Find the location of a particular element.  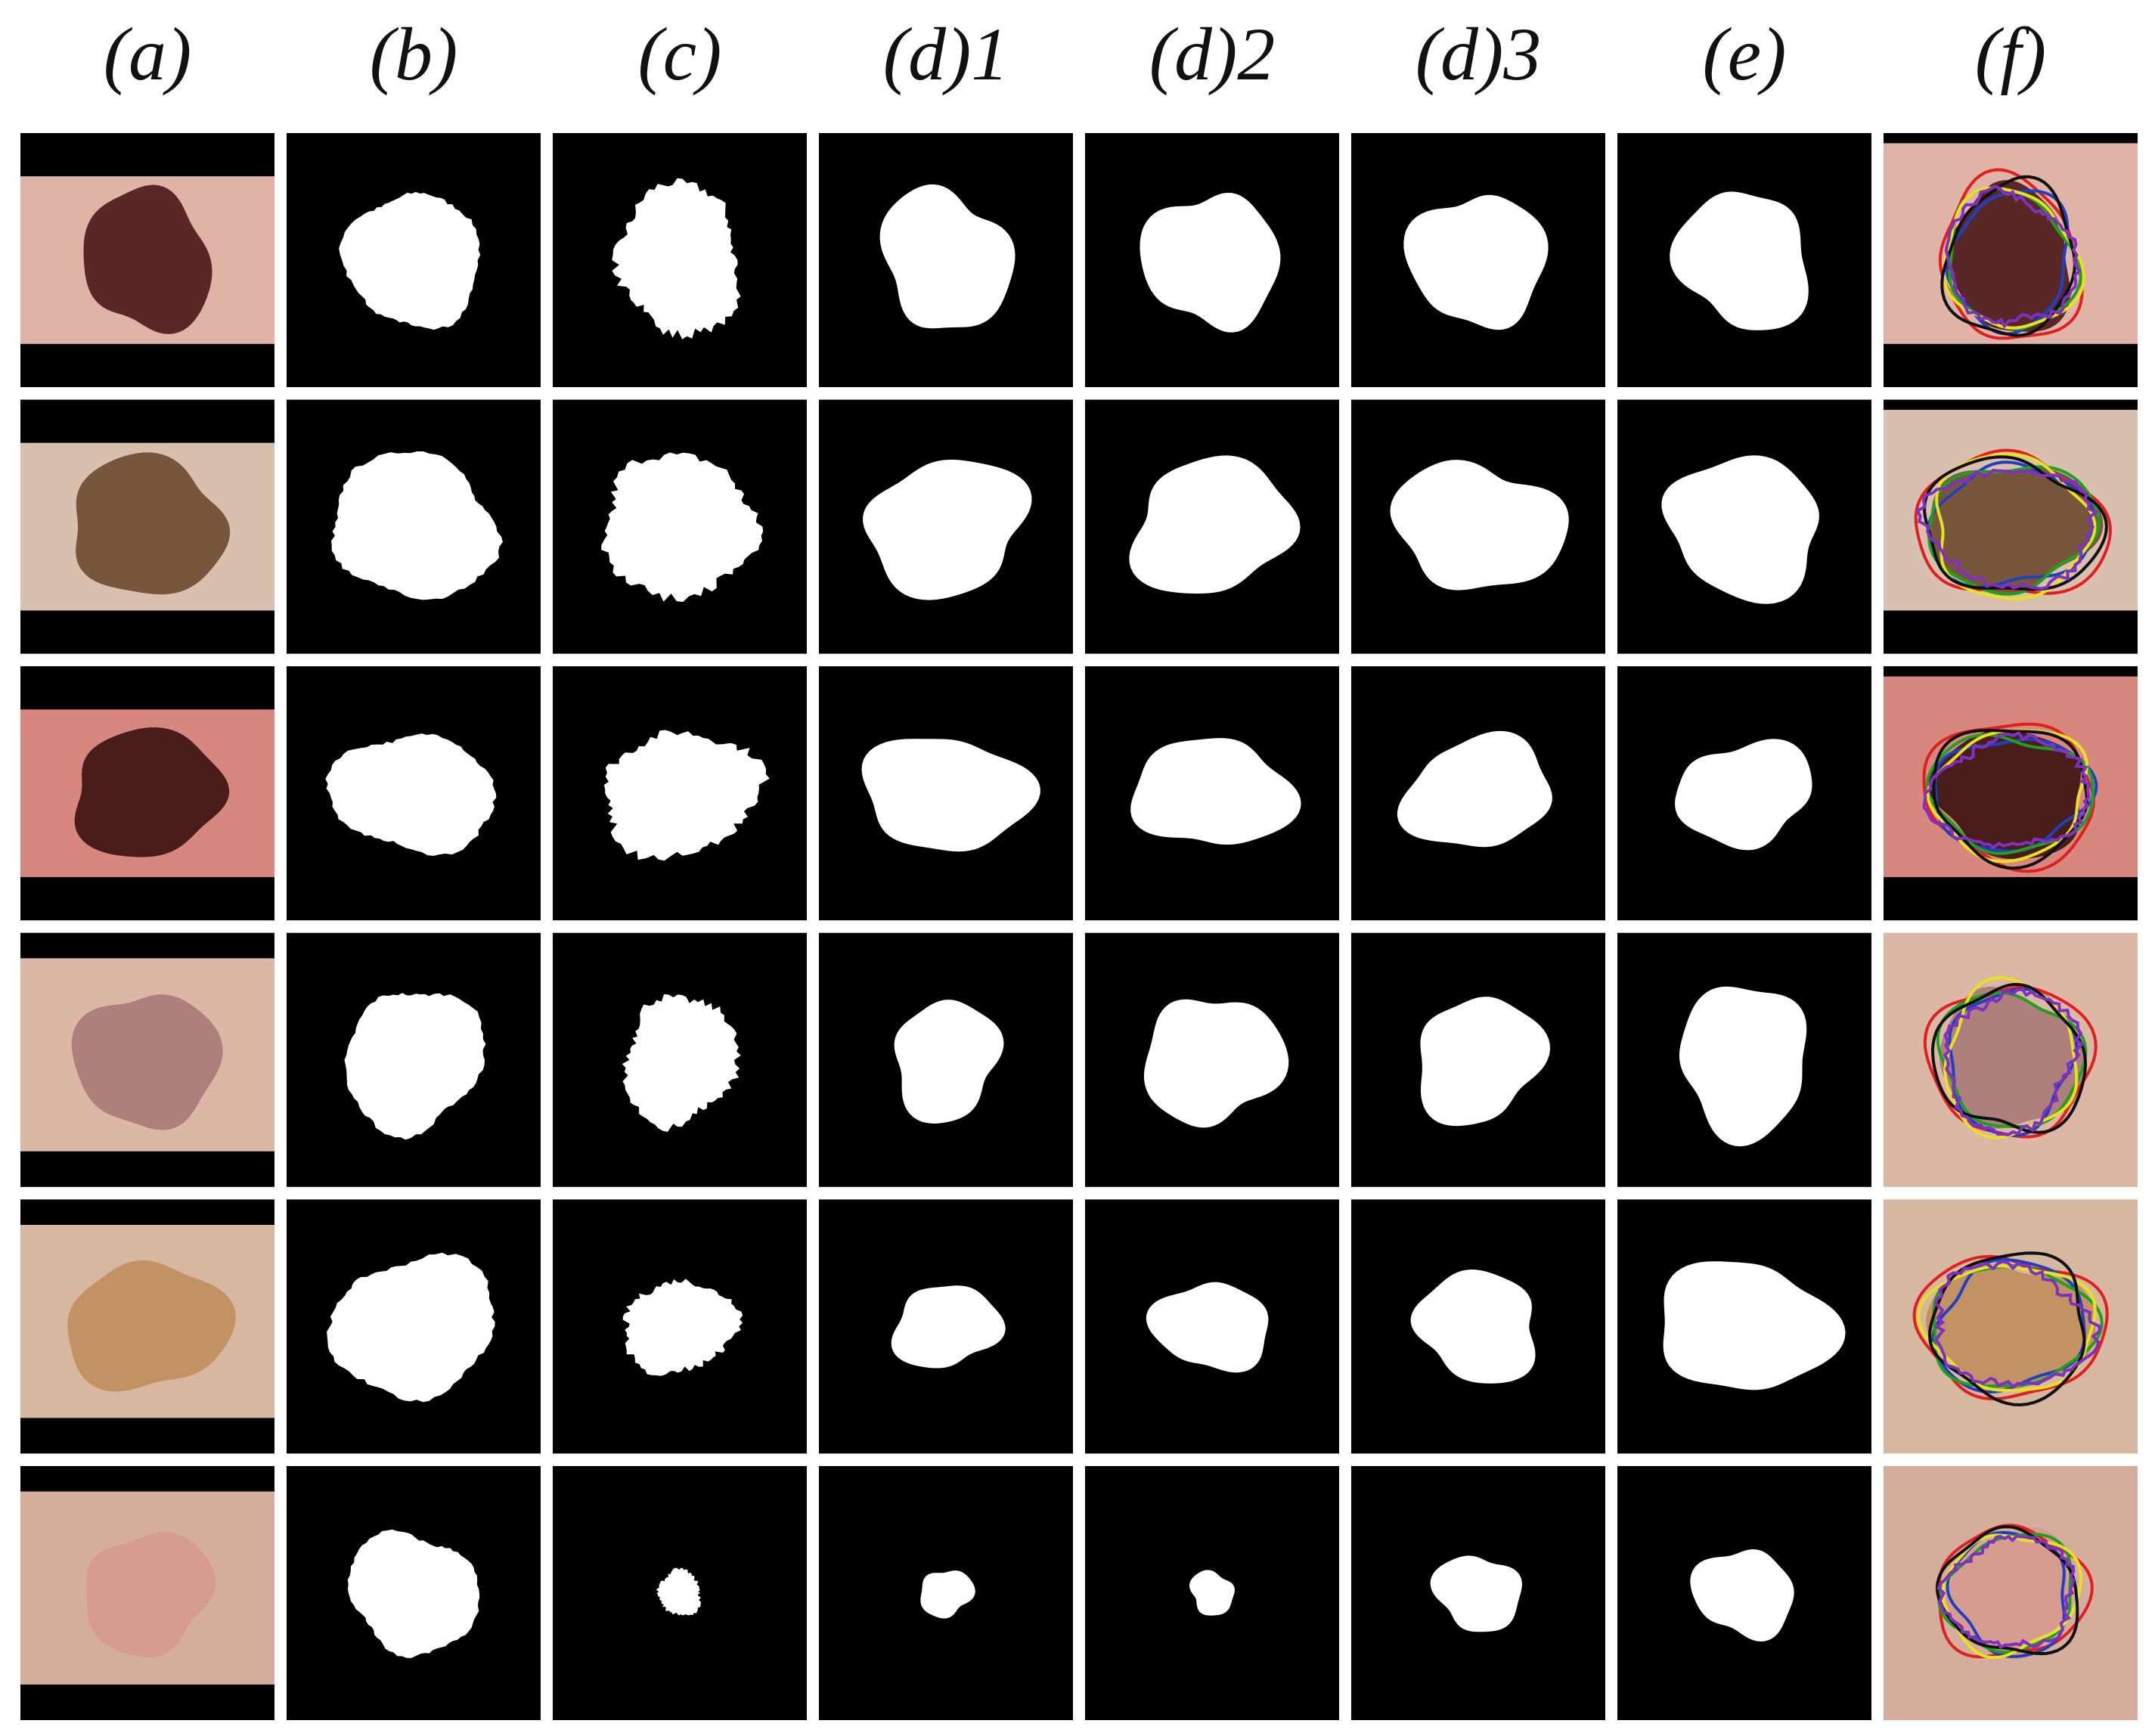

column-label: (d)1 is located at coordinates (946, 54).